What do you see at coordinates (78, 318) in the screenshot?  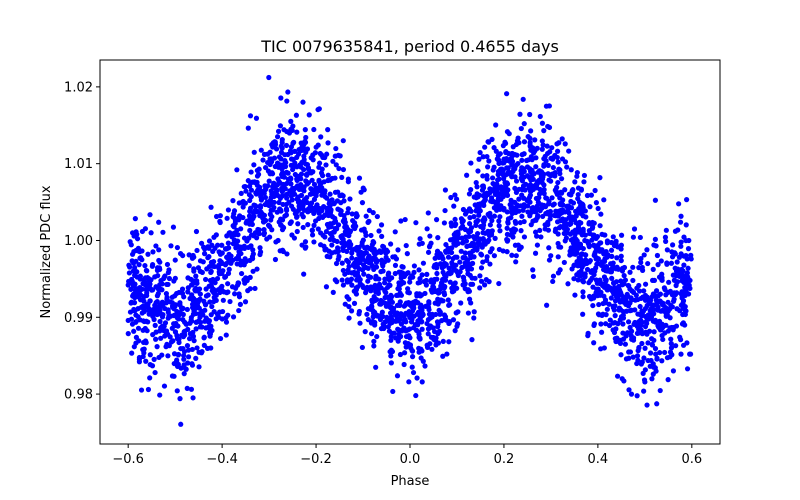 I see `y-tick-label: 0.99` at bounding box center [78, 318].